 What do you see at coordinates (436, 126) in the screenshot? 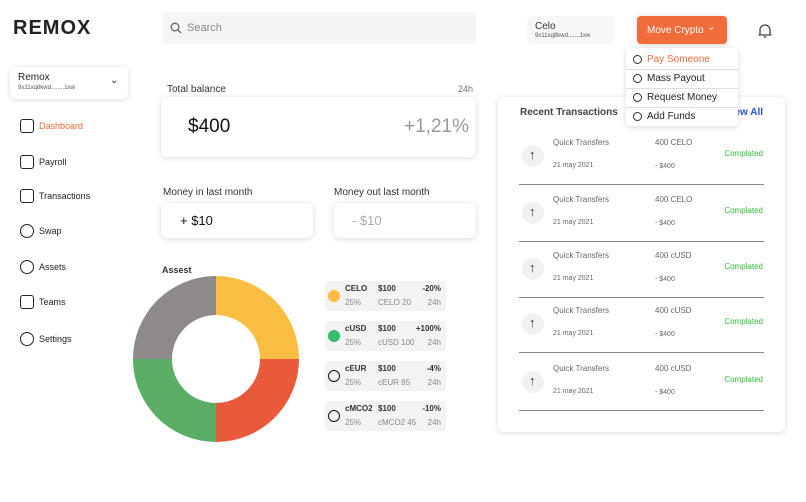
I see `balance-change: +1,21%` at bounding box center [436, 126].